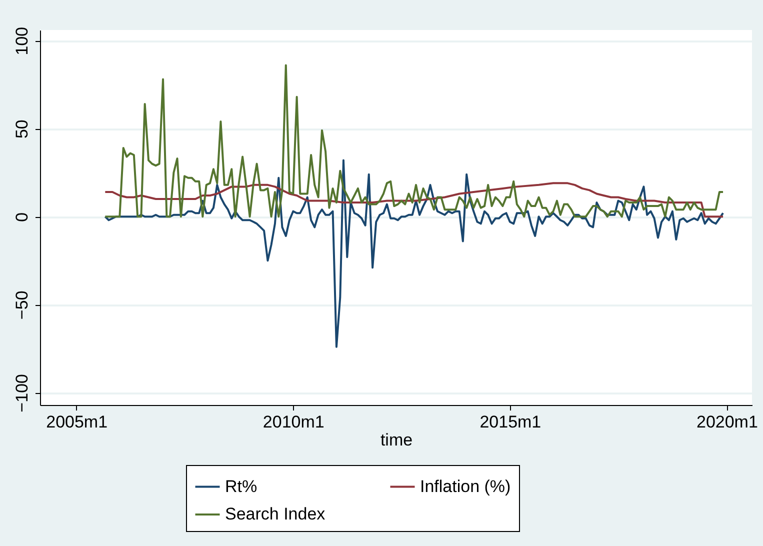  Describe the element at coordinates (275, 514) in the screenshot. I see `legend-label: Search Index` at that location.